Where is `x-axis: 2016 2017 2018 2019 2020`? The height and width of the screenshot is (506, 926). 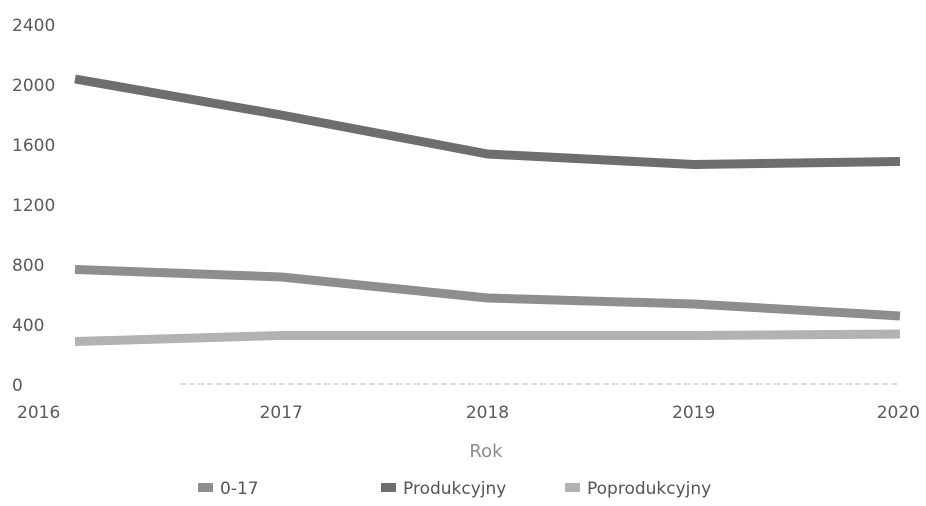
x-axis: 2016 2017 2018 2019 2020 is located at coordinates (468, 403).